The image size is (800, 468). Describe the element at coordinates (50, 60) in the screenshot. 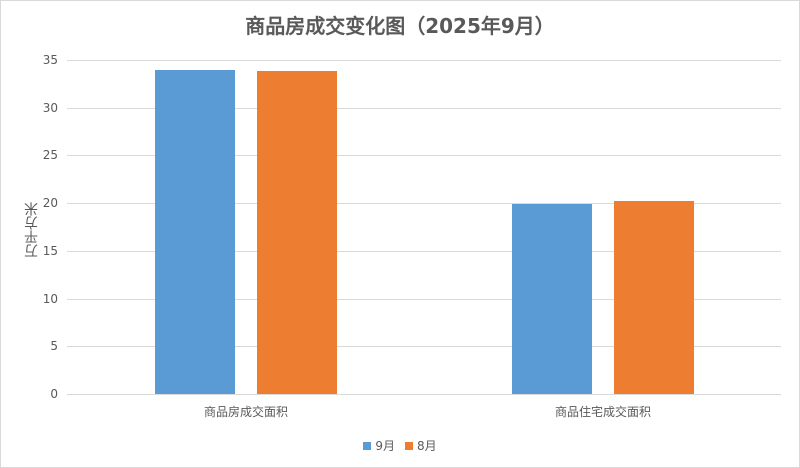

I see `y-tick-label: 35` at that location.